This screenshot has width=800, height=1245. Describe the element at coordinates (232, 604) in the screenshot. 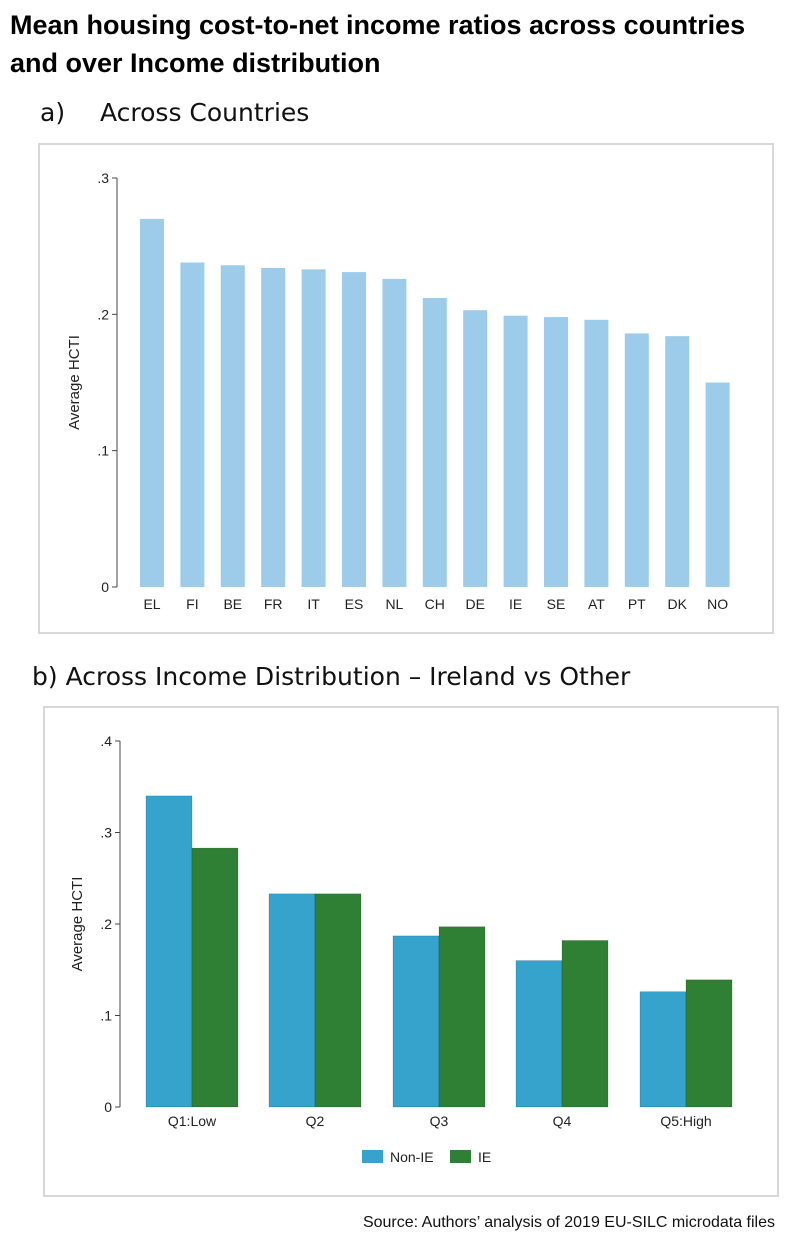

I see `x-tick-label: BE` at that location.